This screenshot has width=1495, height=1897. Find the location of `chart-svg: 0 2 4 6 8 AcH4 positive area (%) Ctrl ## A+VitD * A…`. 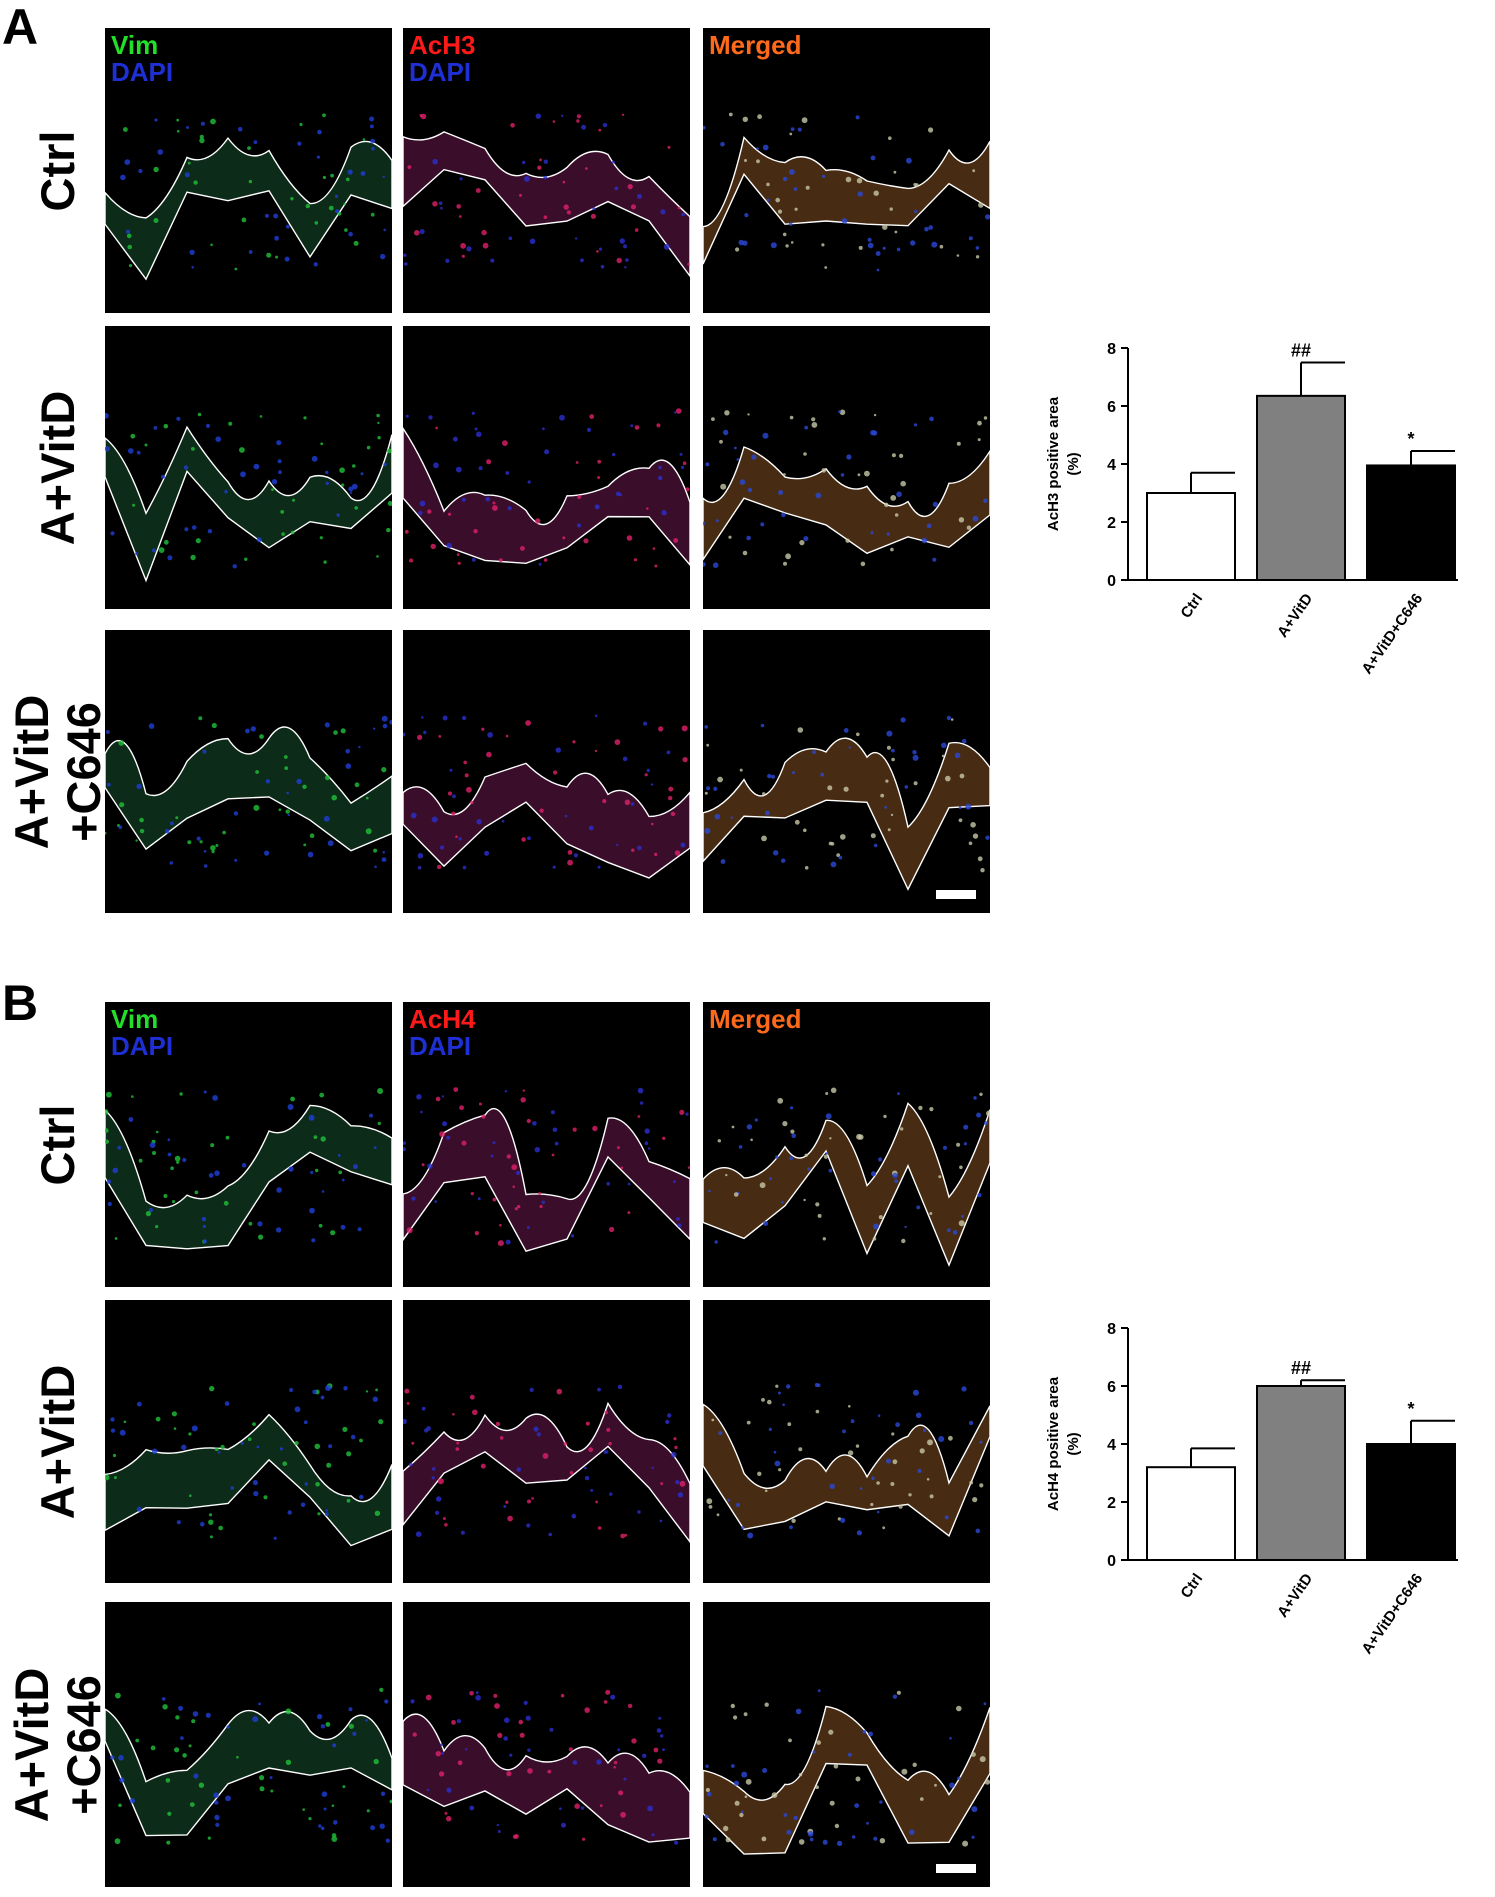

chart-svg: 0 2 4 6 8 AcH4 positive area (%) Ctrl ## A+VitD * A… is located at coordinates (1251, 1489).